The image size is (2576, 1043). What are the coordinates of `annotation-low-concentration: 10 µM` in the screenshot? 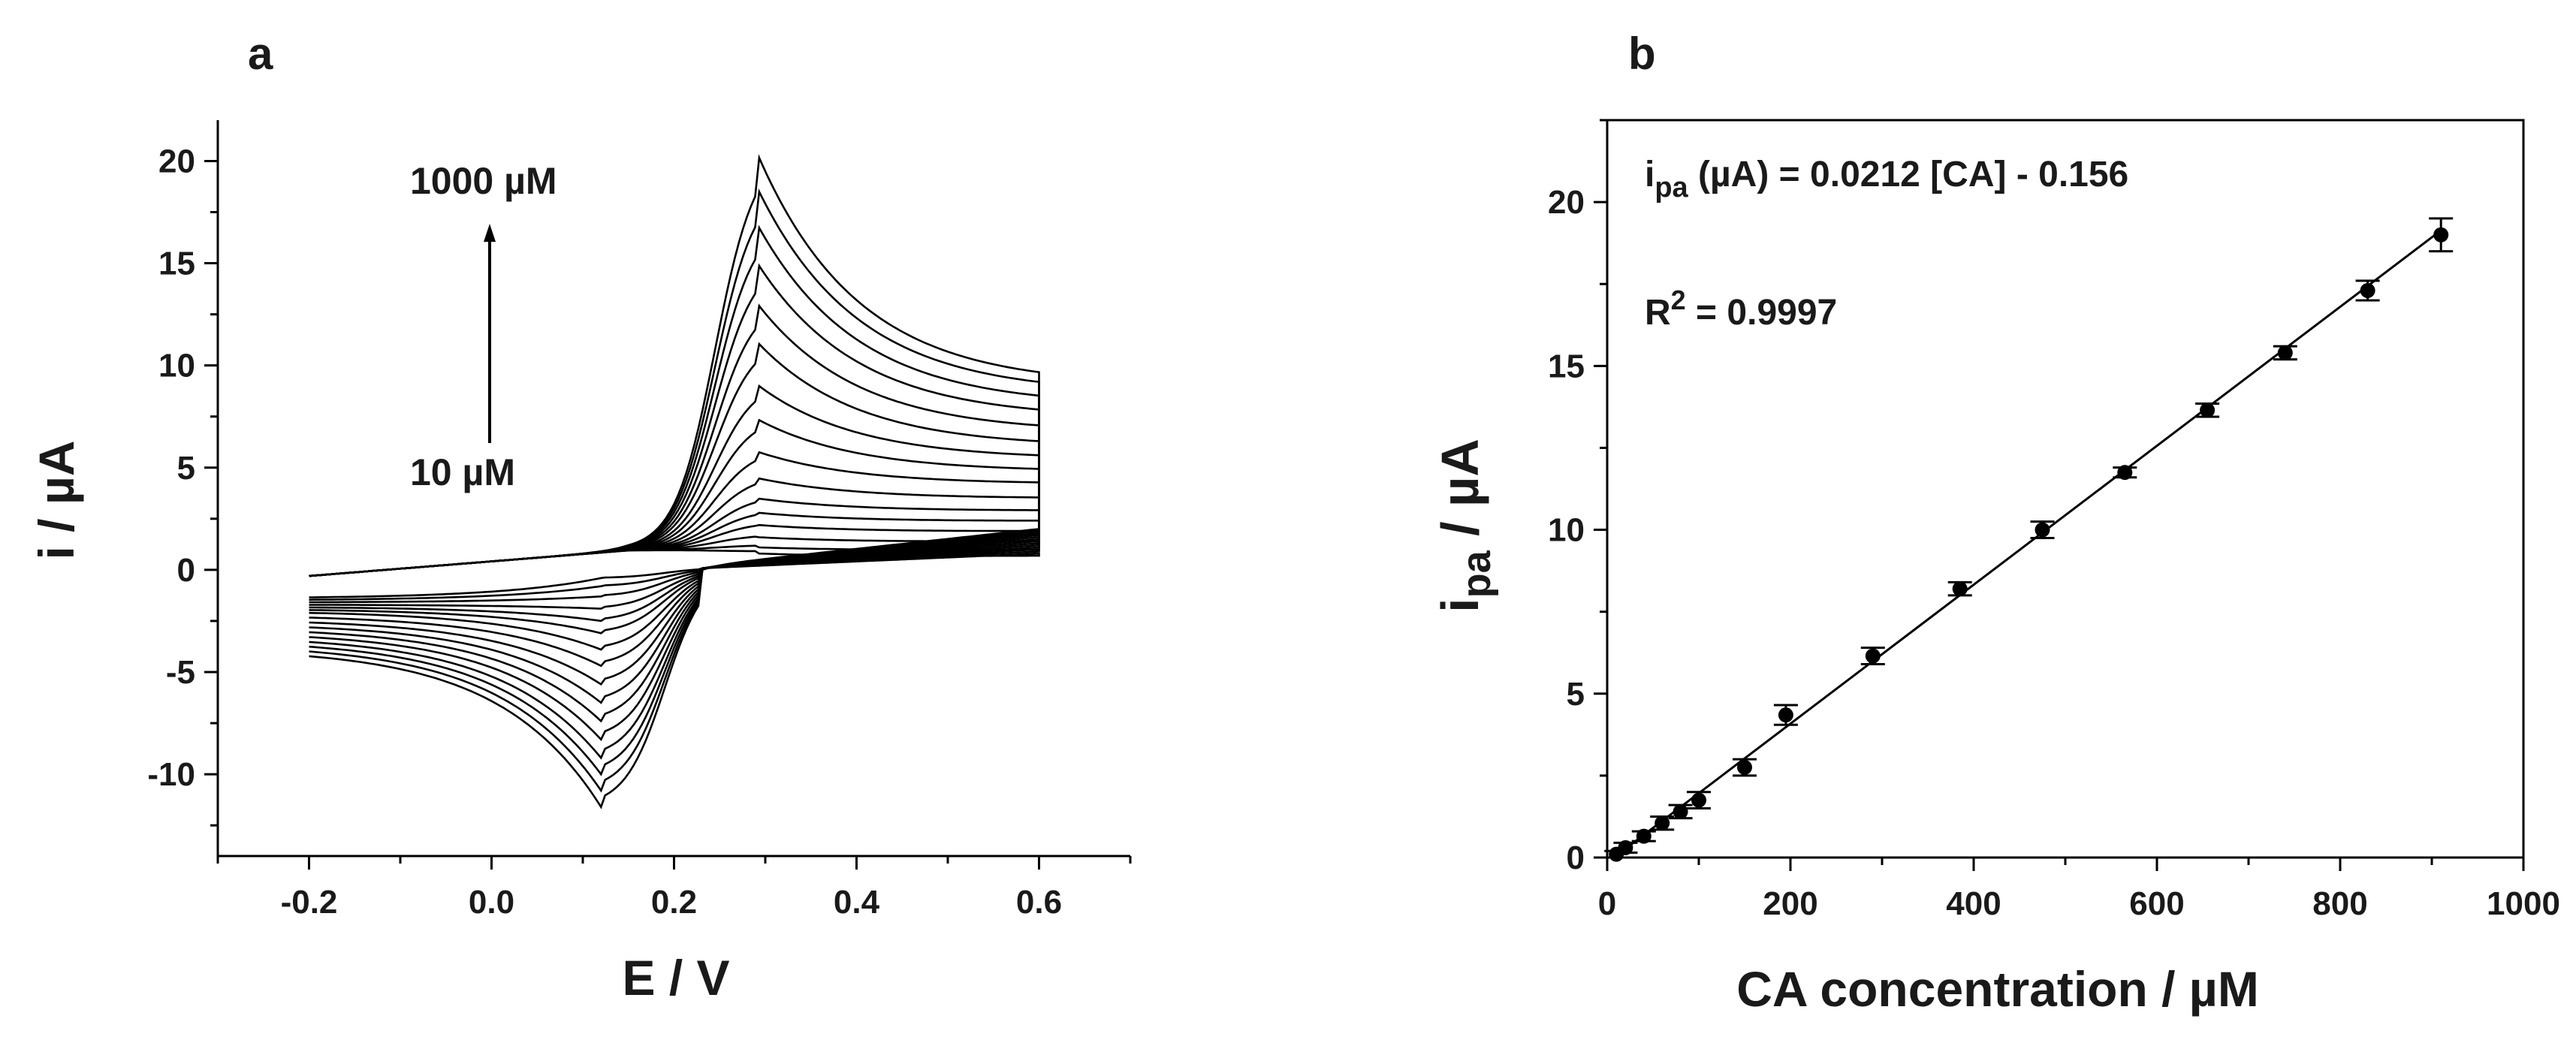 It's located at (463, 472).